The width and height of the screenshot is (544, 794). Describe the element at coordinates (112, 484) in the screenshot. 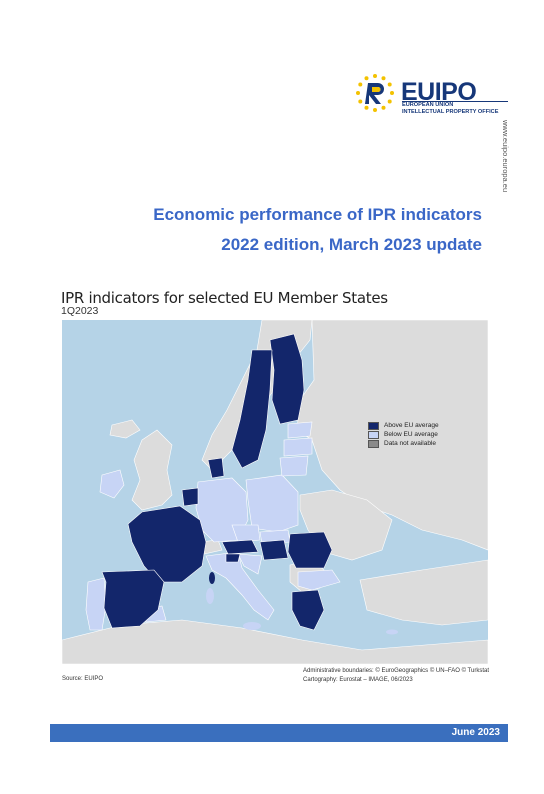

I see `ireland-region` at that location.